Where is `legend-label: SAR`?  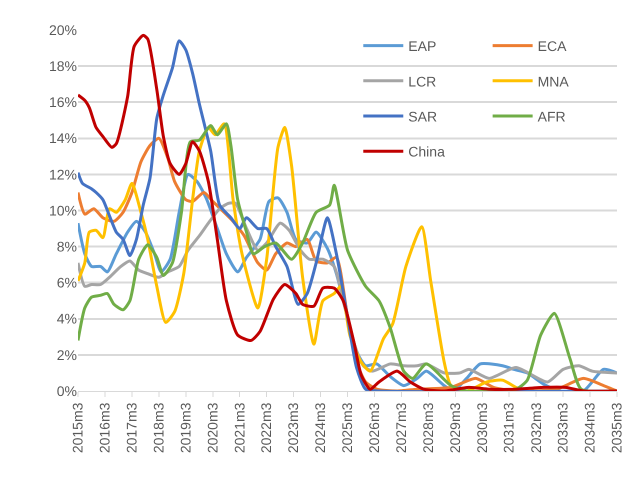
legend-label: SAR is located at coordinates (423, 116).